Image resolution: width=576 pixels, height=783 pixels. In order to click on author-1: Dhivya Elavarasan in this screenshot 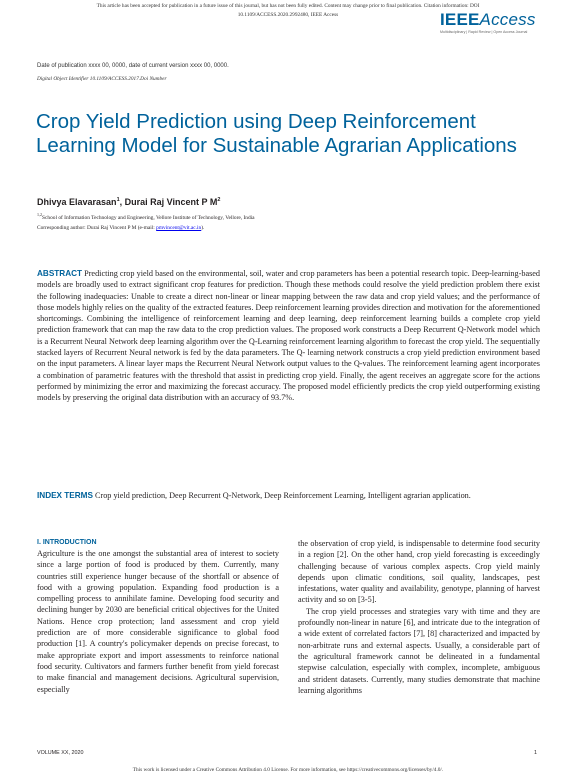, I will do `click(77, 202)`.